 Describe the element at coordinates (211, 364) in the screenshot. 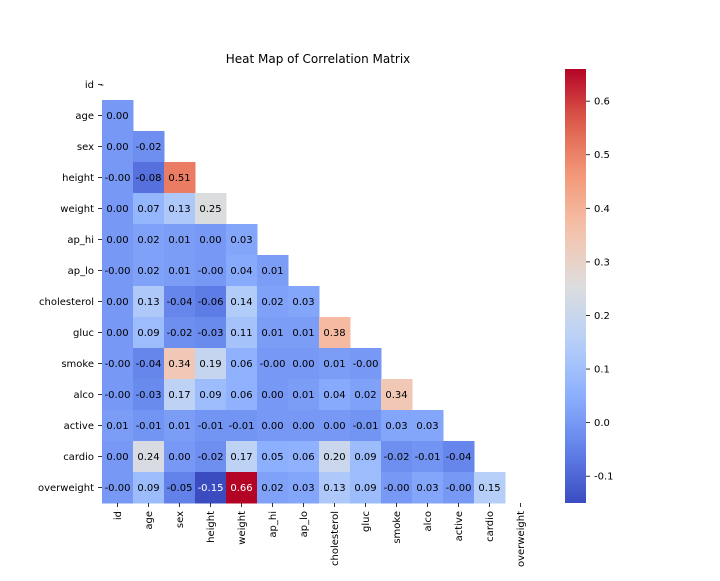

I see `heatmap-cell-smoke-height` at that location.